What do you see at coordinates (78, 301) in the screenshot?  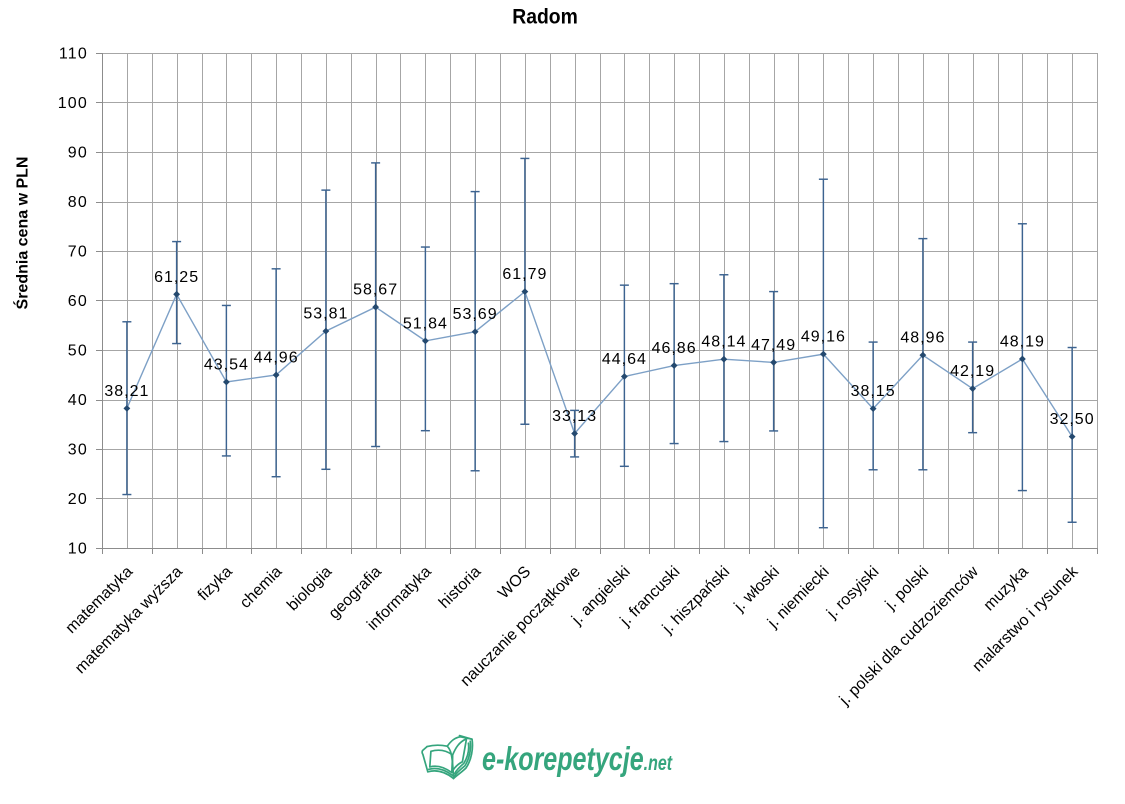 I see `svg-text: 60` at bounding box center [78, 301].